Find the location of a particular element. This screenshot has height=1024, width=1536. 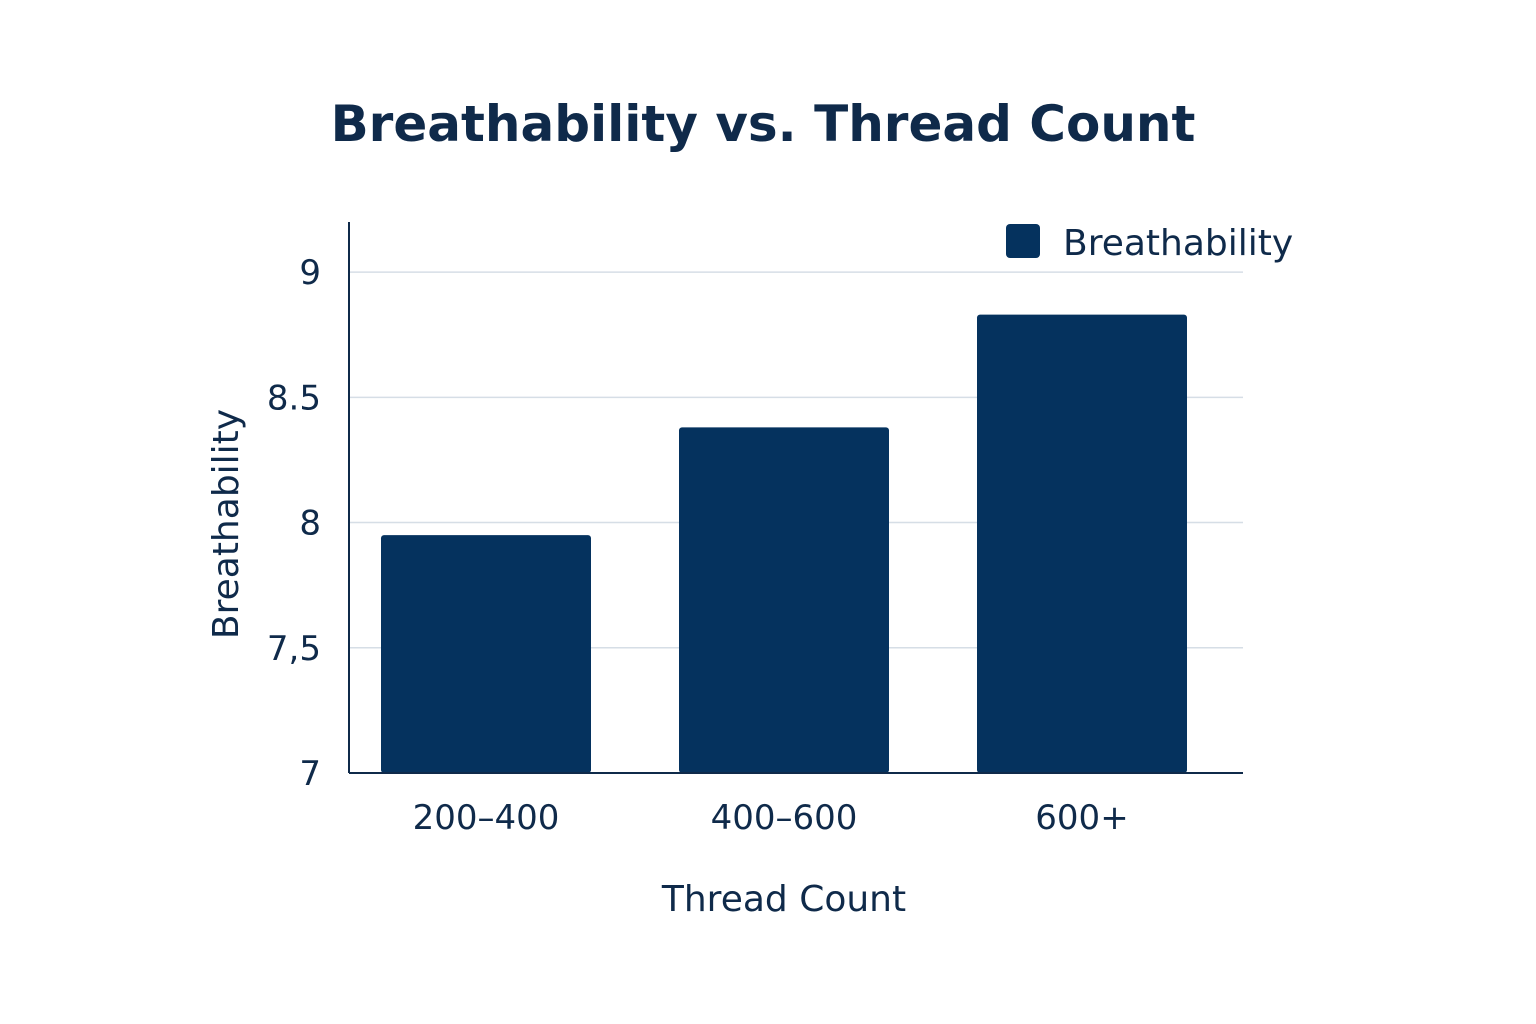

legend-label: Breathability is located at coordinates (1178, 243).